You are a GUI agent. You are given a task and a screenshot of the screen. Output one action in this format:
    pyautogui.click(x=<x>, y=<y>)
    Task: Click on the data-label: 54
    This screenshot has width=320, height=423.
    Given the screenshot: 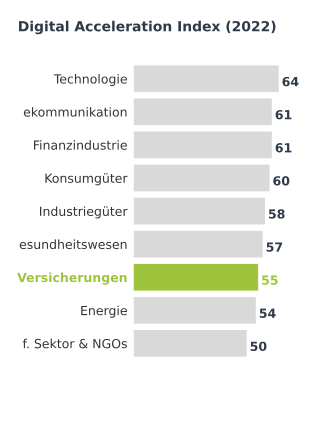 What is the action you would take?
    pyautogui.click(x=268, y=313)
    